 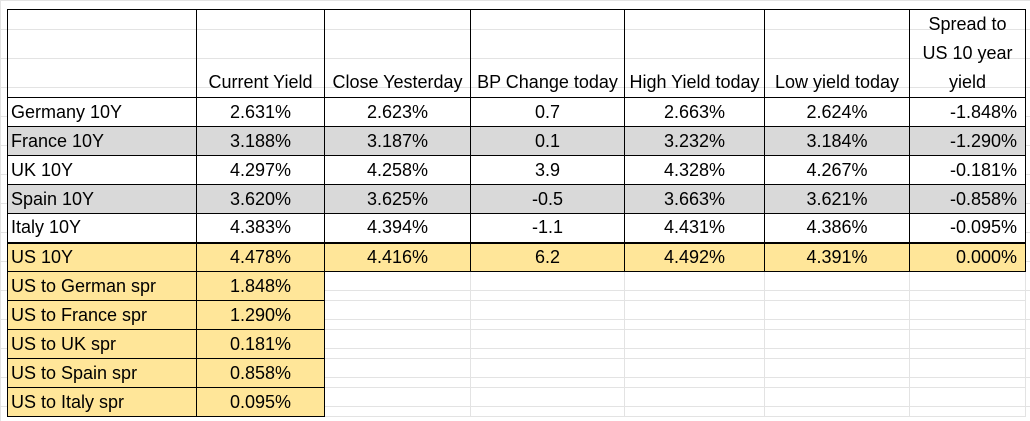 I want to click on header-label: Spread to US 10 year yield, so click(x=967, y=53).